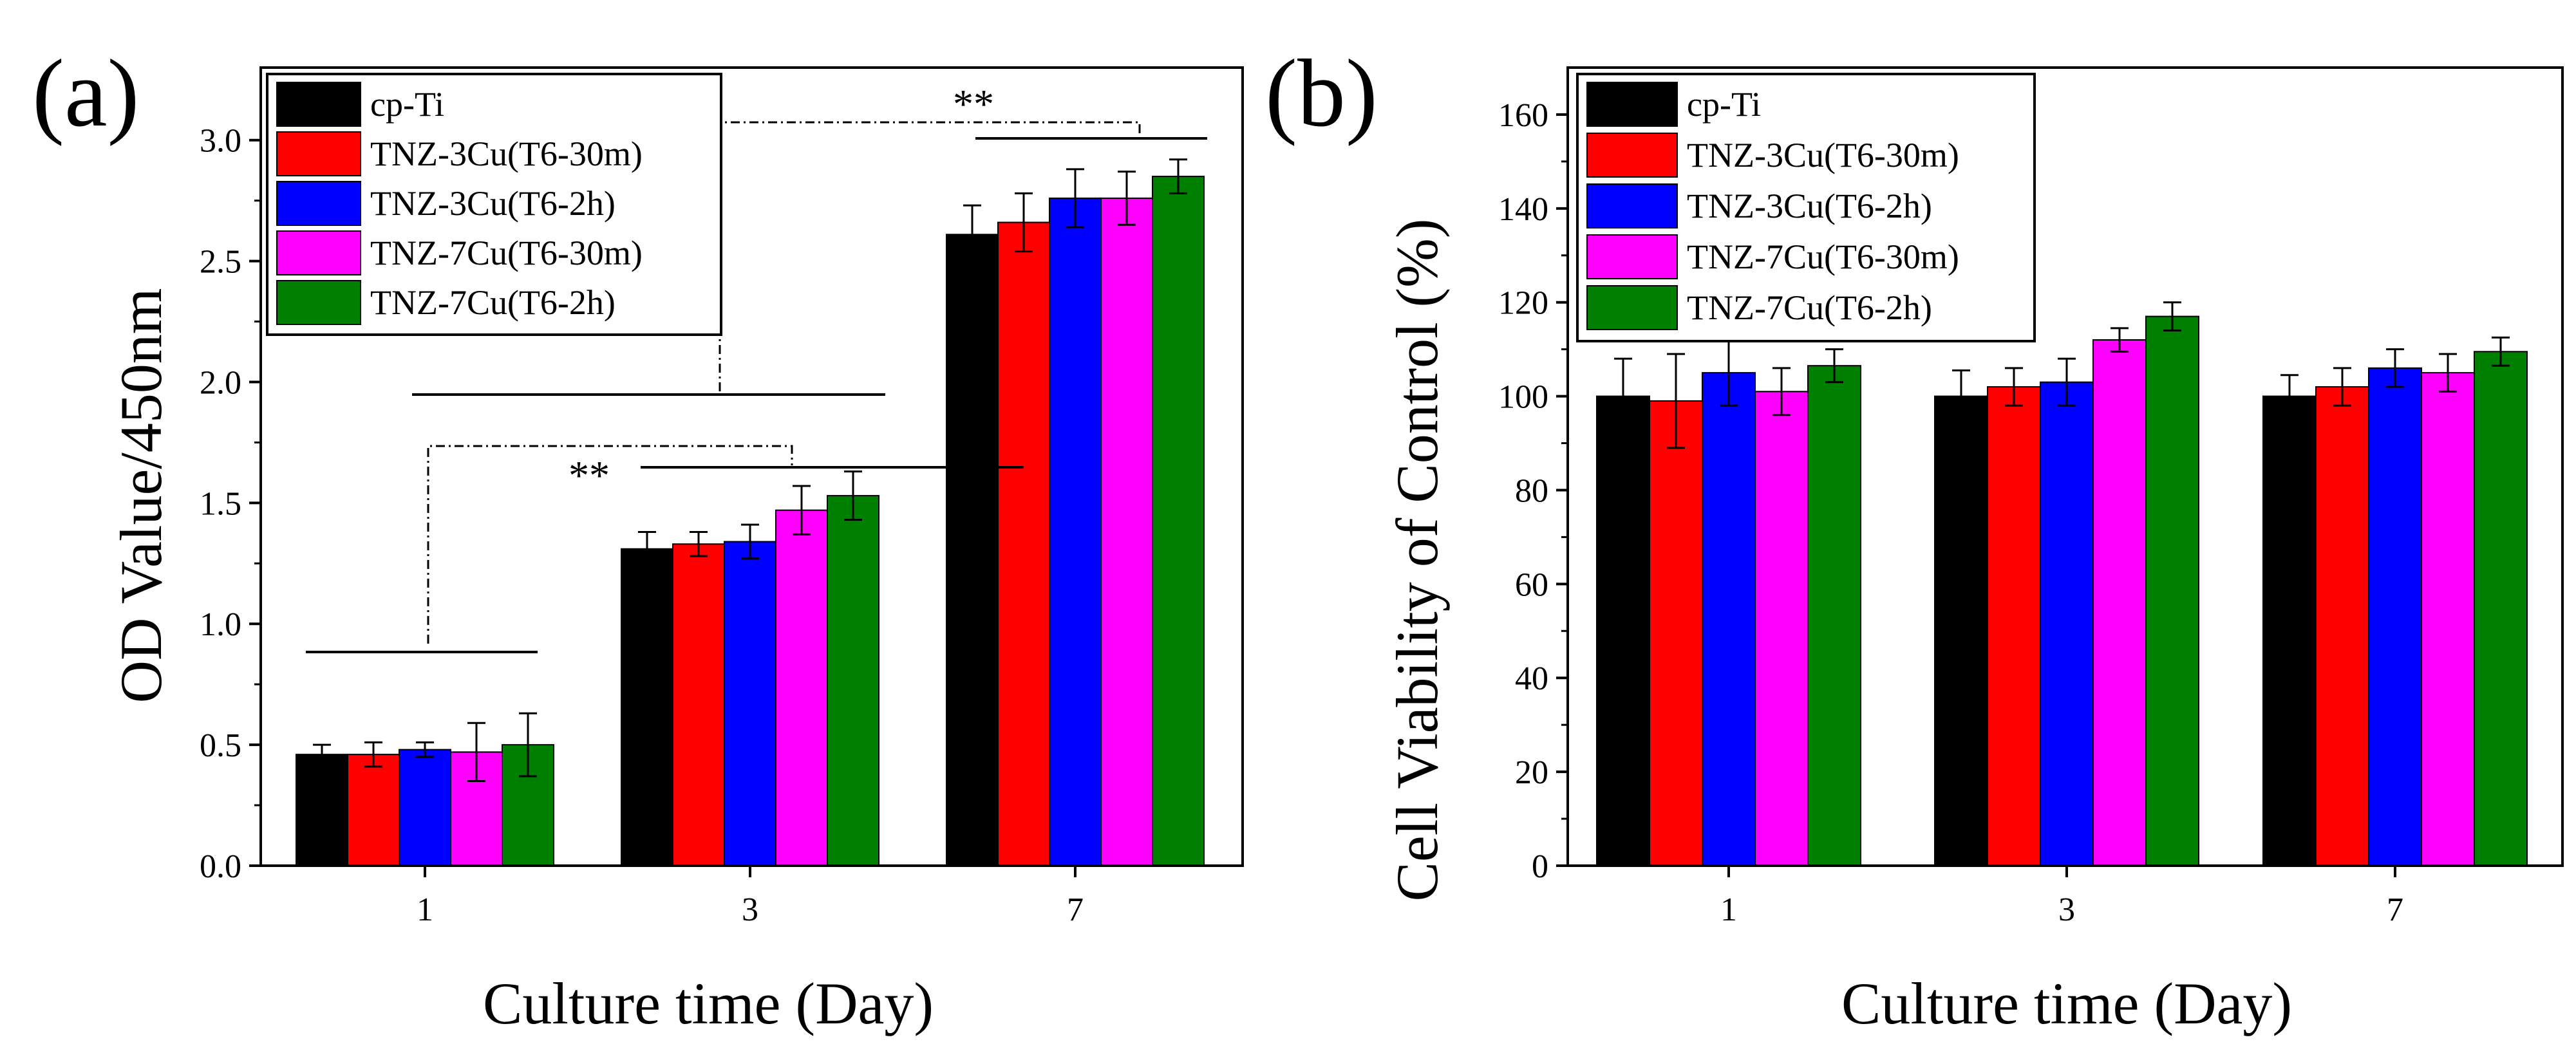  What do you see at coordinates (318, 153) in the screenshot?
I see `legend-swatch-tnz-3cu-t6-30m` at bounding box center [318, 153].